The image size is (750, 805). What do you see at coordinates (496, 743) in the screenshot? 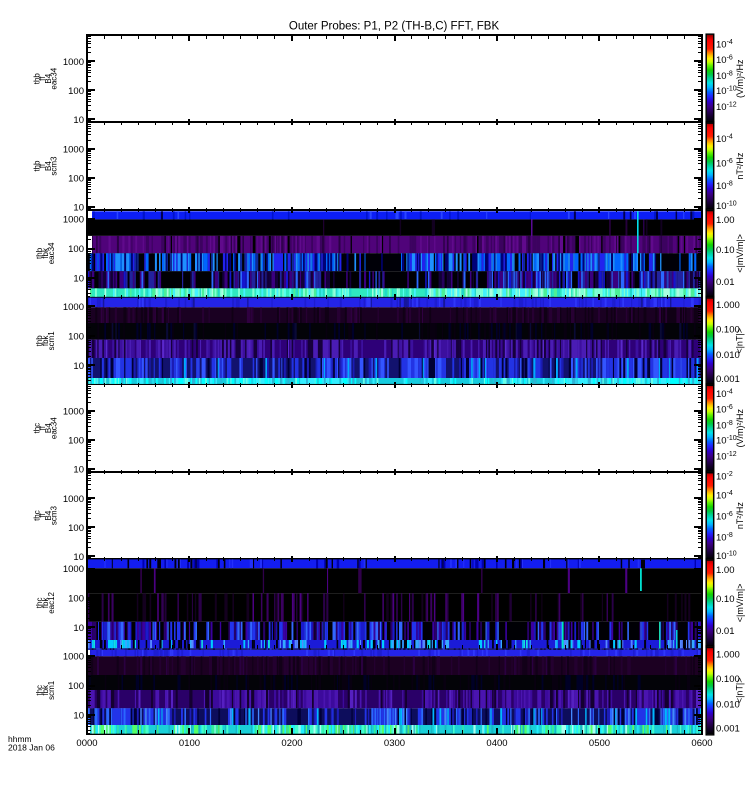
I see `svg-text: 0400` at bounding box center [496, 743].